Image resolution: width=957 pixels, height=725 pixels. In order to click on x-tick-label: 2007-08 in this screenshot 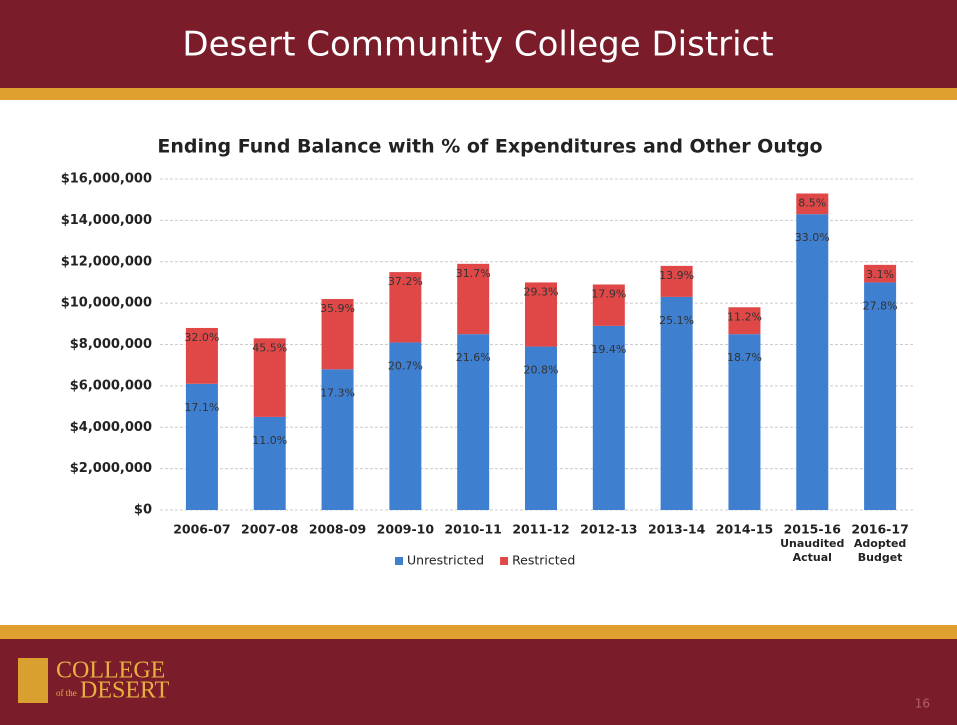, I will do `click(269, 529)`.